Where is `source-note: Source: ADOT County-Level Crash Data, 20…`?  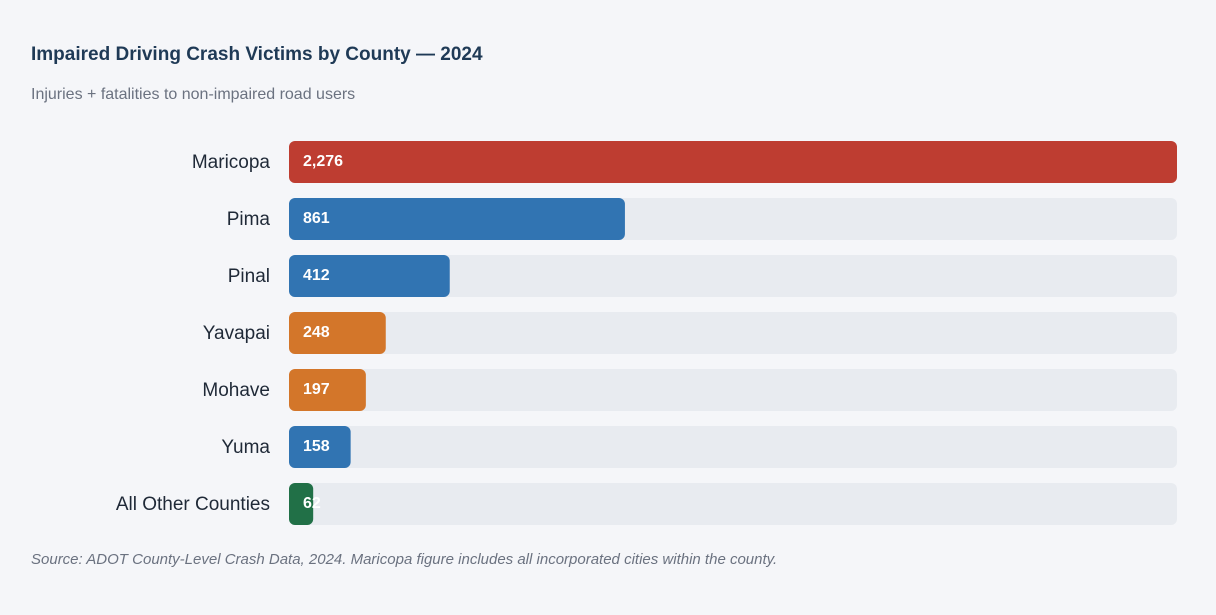 source-note: Source: ADOT County-Level Crash Data, 20… is located at coordinates (404, 559).